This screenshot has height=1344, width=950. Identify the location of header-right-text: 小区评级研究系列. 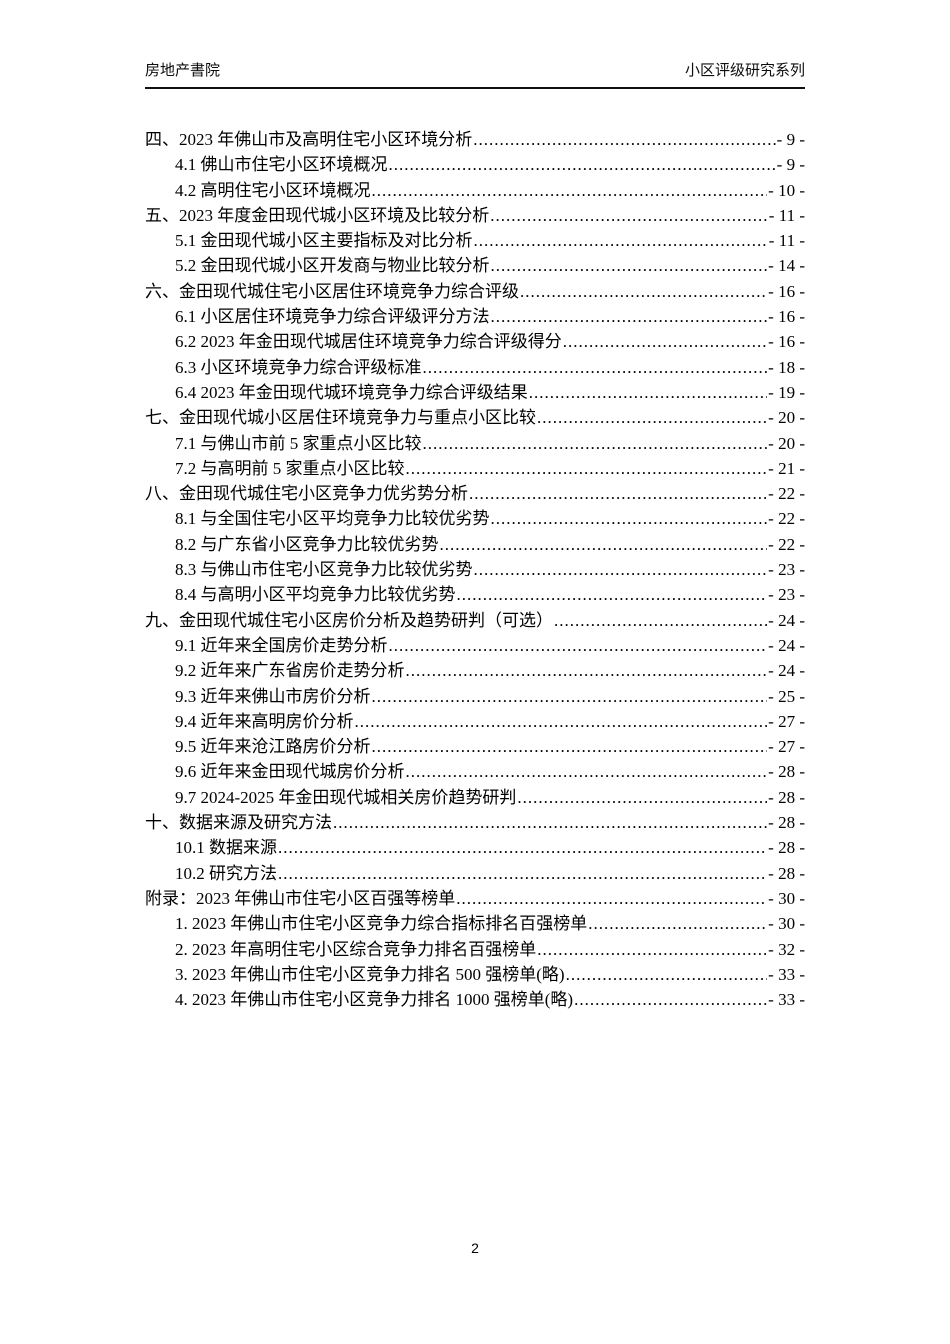
(744, 70).